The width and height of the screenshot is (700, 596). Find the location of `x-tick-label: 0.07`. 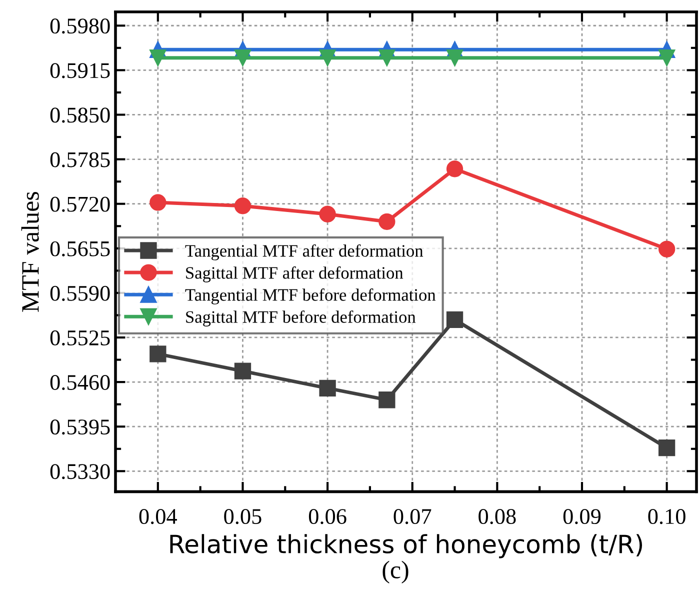

x-tick-label: 0.07 is located at coordinates (413, 516).